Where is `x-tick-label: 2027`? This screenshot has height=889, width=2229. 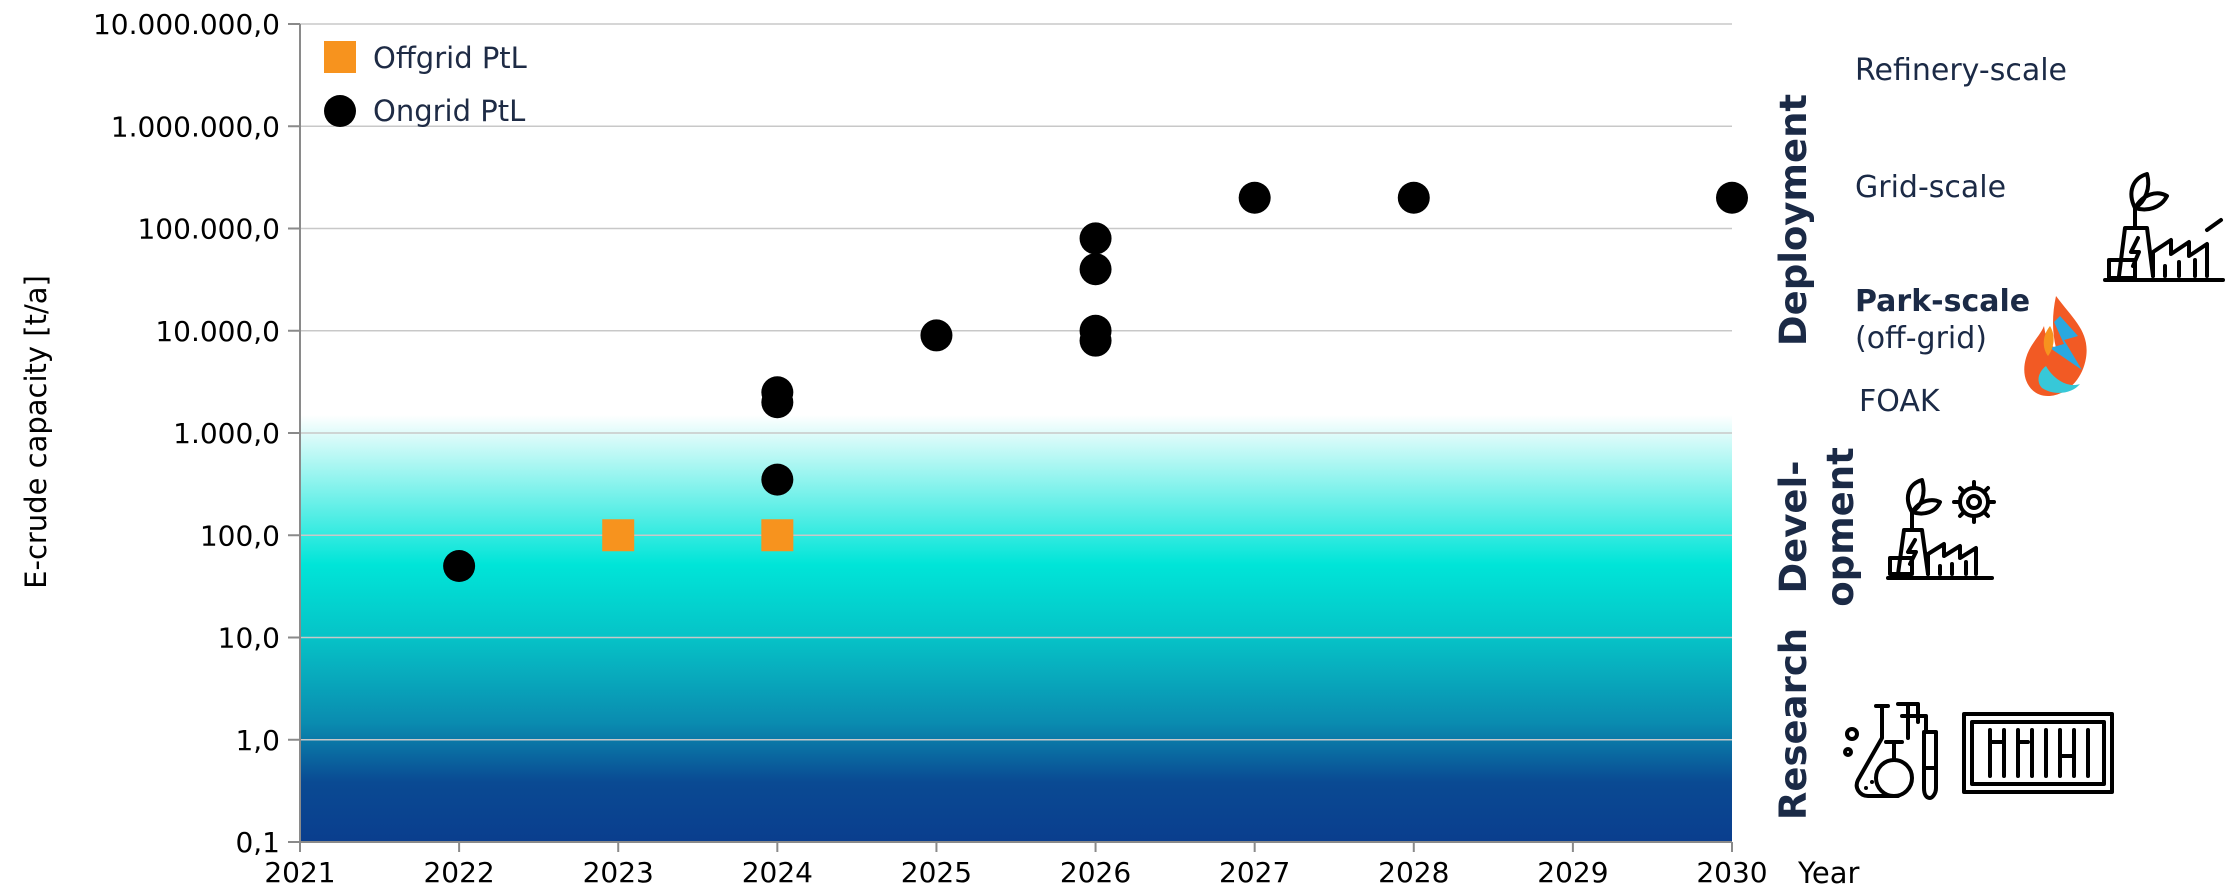 x-tick-label: 2027 is located at coordinates (1254, 872).